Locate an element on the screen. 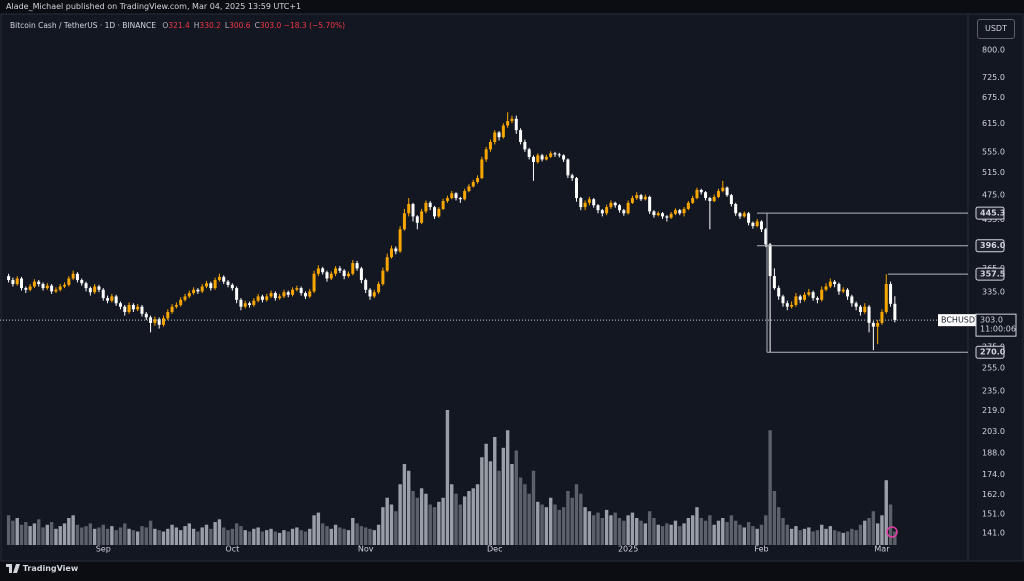 The height and width of the screenshot is (581, 1024). last-price-label: 303.0 is located at coordinates (991, 320).